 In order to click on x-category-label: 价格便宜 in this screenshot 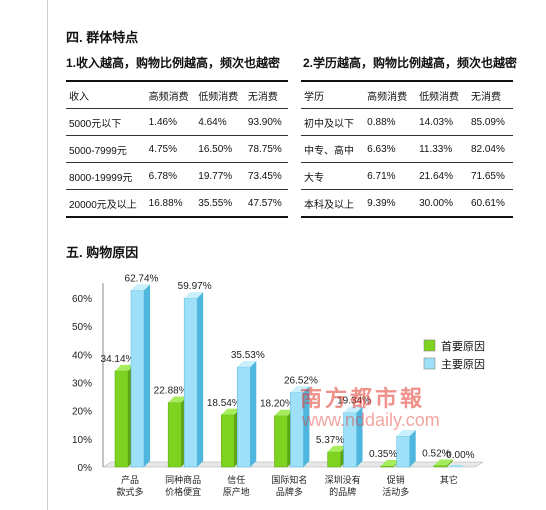, I will do `click(183, 492)`.